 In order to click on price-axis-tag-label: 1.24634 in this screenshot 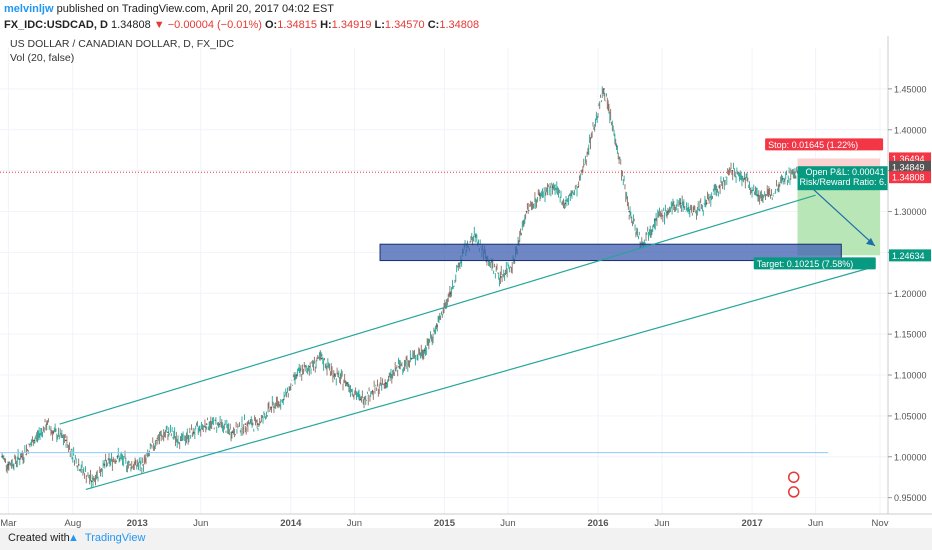, I will do `click(908, 256)`.